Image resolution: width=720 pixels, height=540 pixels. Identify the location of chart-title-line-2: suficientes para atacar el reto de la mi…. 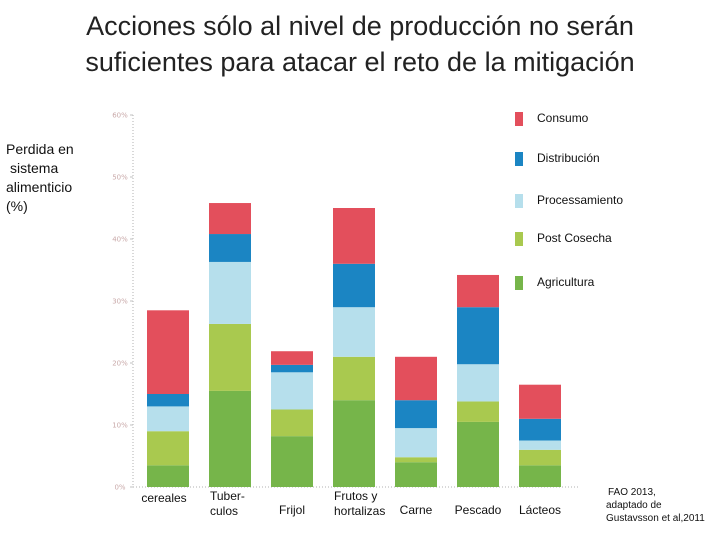
(360, 62).